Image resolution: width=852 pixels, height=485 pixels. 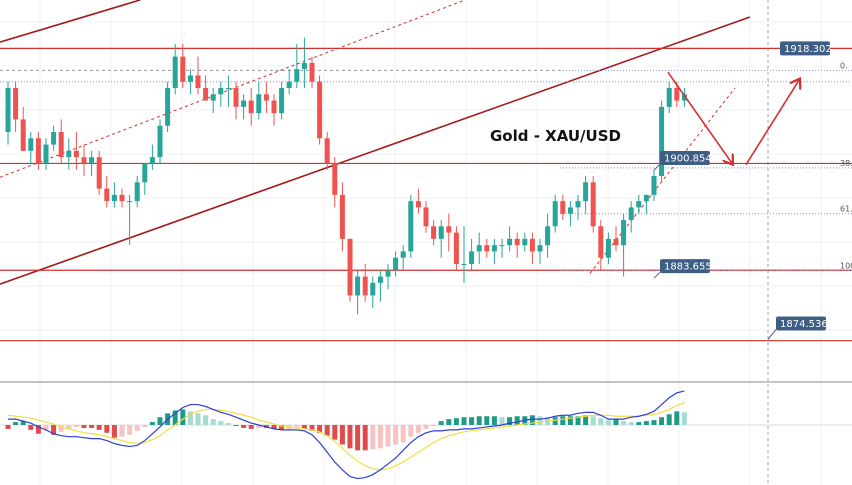 What do you see at coordinates (70, 21) in the screenshot?
I see `trend-channel-upper-line` at bounding box center [70, 21].